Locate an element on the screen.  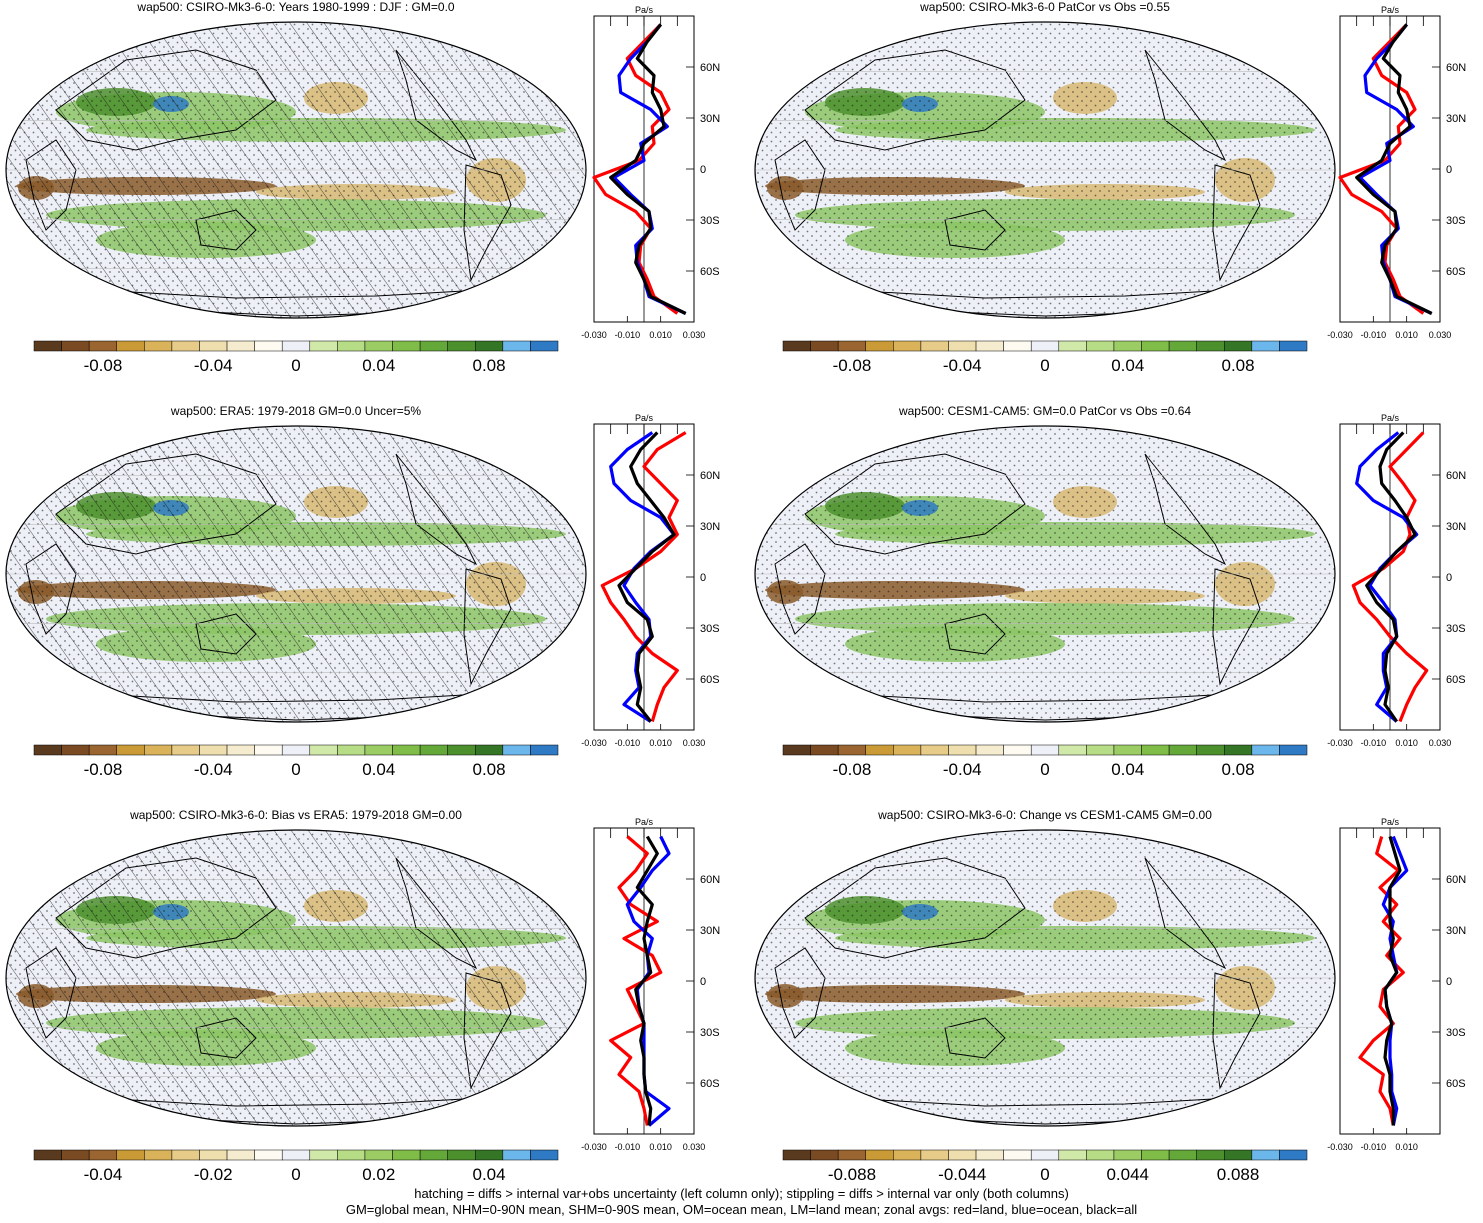
map-outline-p5 is located at coordinates (296, 978).